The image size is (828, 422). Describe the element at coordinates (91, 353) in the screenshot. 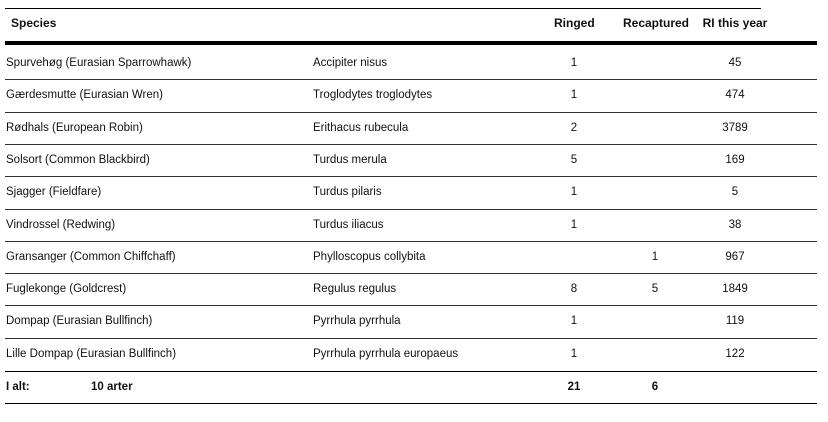

I see `species-common-name: Lille Dompap (Eurasian Bullfinch)` at that location.